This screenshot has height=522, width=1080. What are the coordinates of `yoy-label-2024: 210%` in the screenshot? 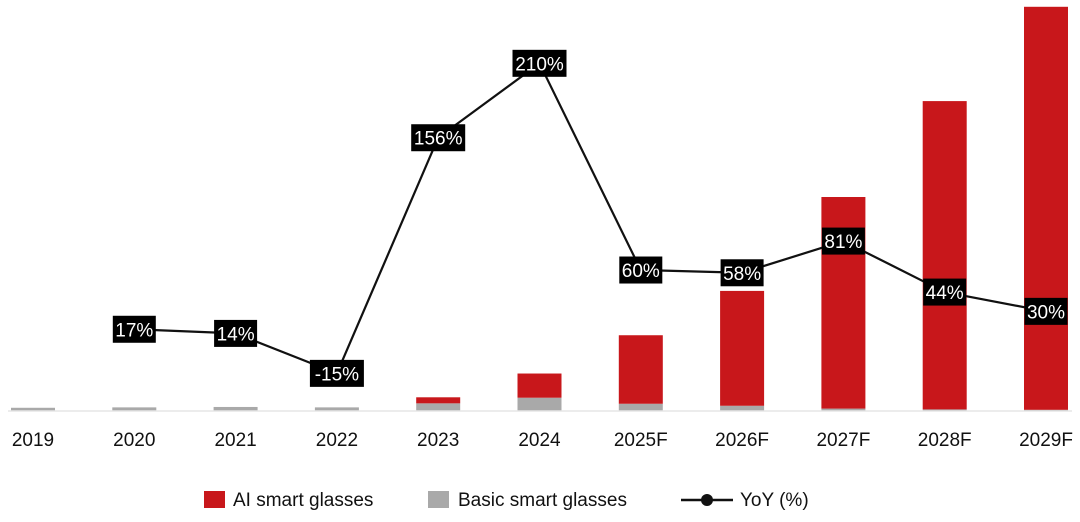 It's located at (539, 63).